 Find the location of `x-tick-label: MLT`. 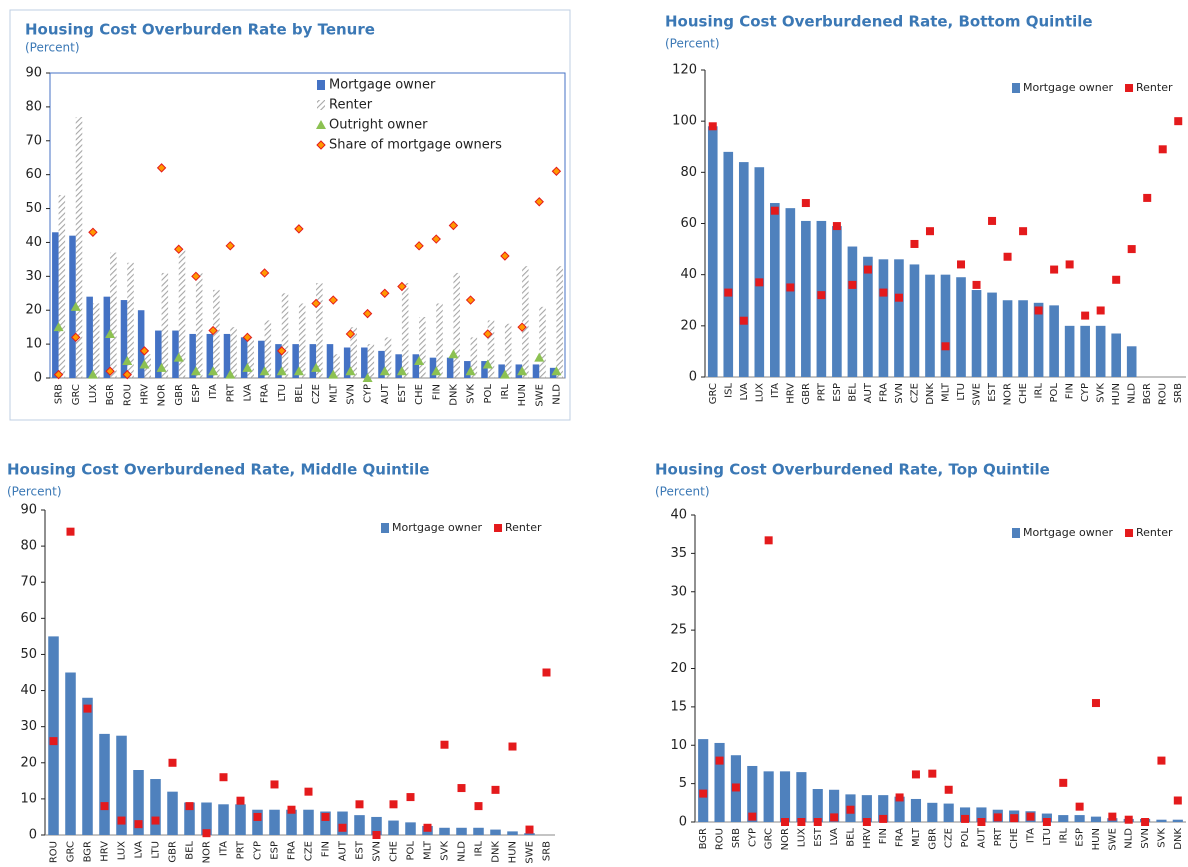

x-tick-label: MLT is located at coordinates (333, 393).